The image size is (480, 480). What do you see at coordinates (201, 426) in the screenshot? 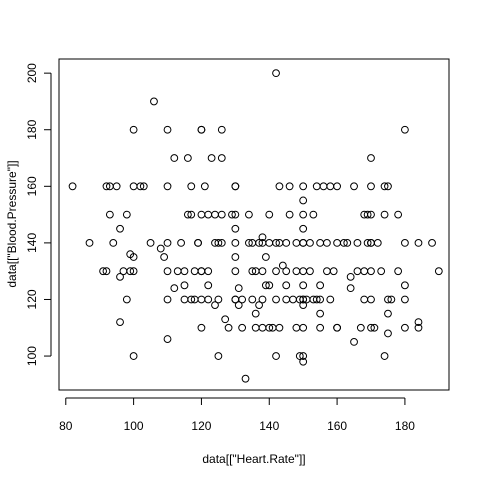
I see `x-tick-label: 120` at bounding box center [201, 426].